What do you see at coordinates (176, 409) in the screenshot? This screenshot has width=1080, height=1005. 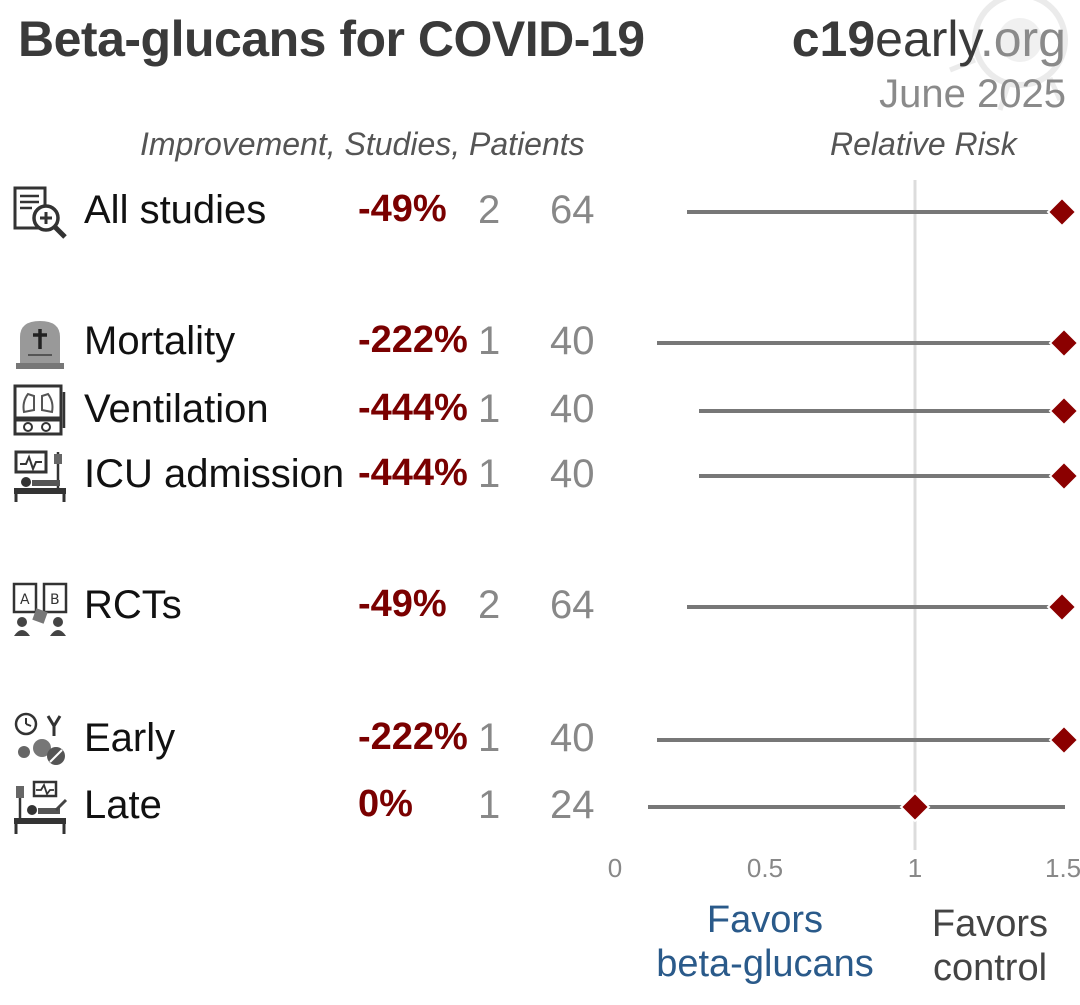 I see `row-label: Ventilation` at bounding box center [176, 409].